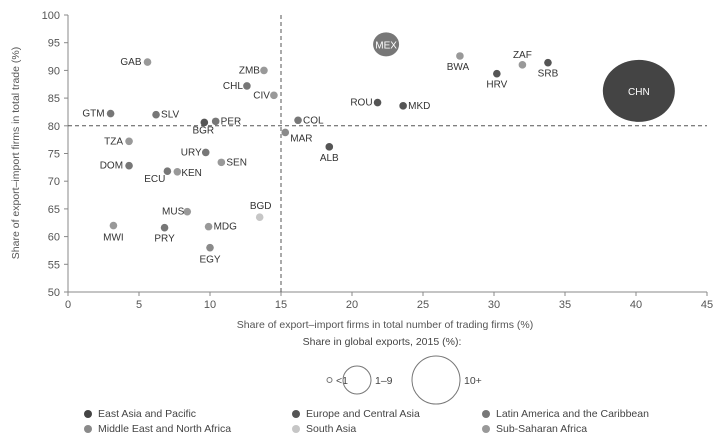  I want to click on point-label-mex: MEX, so click(386, 45).